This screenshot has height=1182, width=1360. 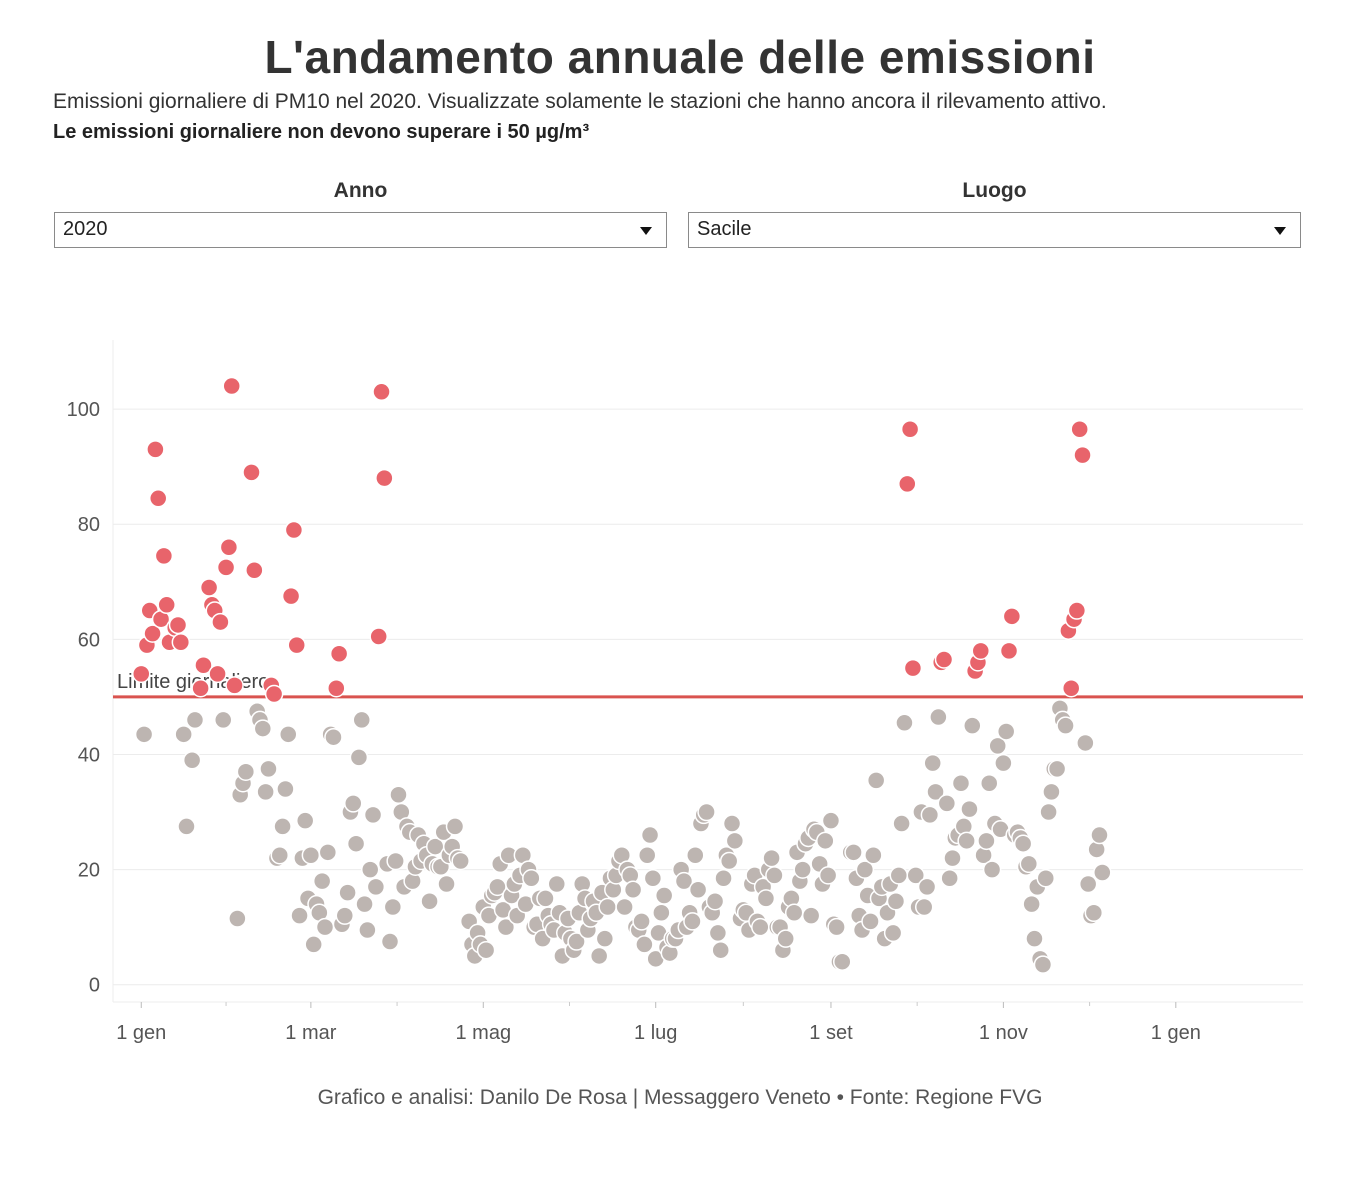 What do you see at coordinates (994, 230) in the screenshot?
I see `place-select: Sacile` at bounding box center [994, 230].